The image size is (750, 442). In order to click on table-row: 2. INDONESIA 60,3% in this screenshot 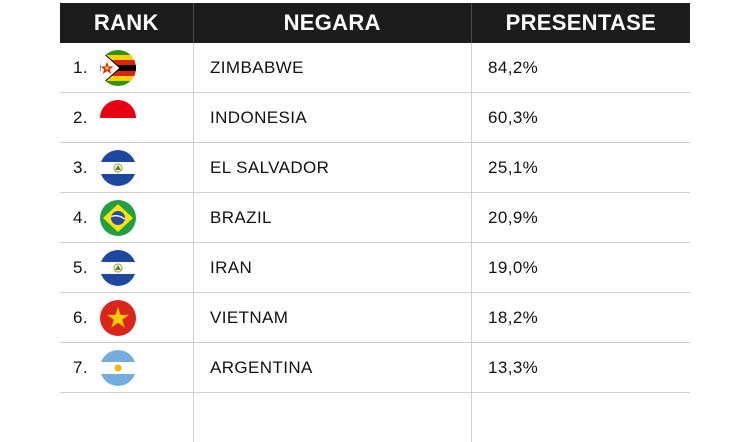, I will do `click(375, 118)`.